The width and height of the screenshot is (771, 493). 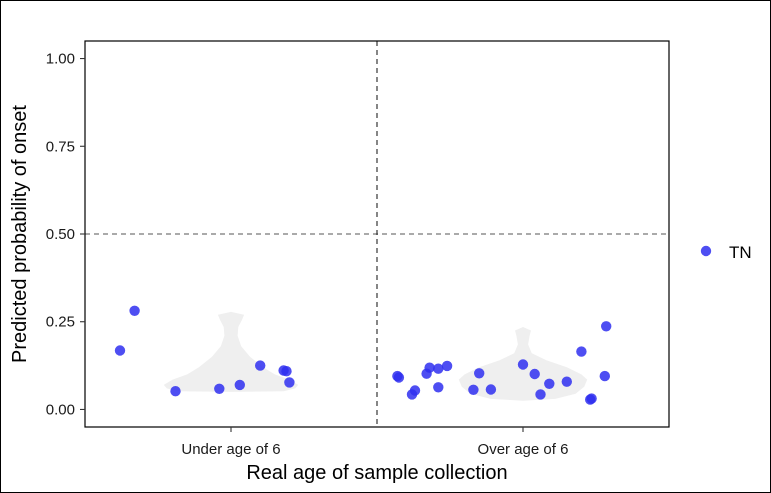 I want to click on legend: TN, so click(x=726, y=252).